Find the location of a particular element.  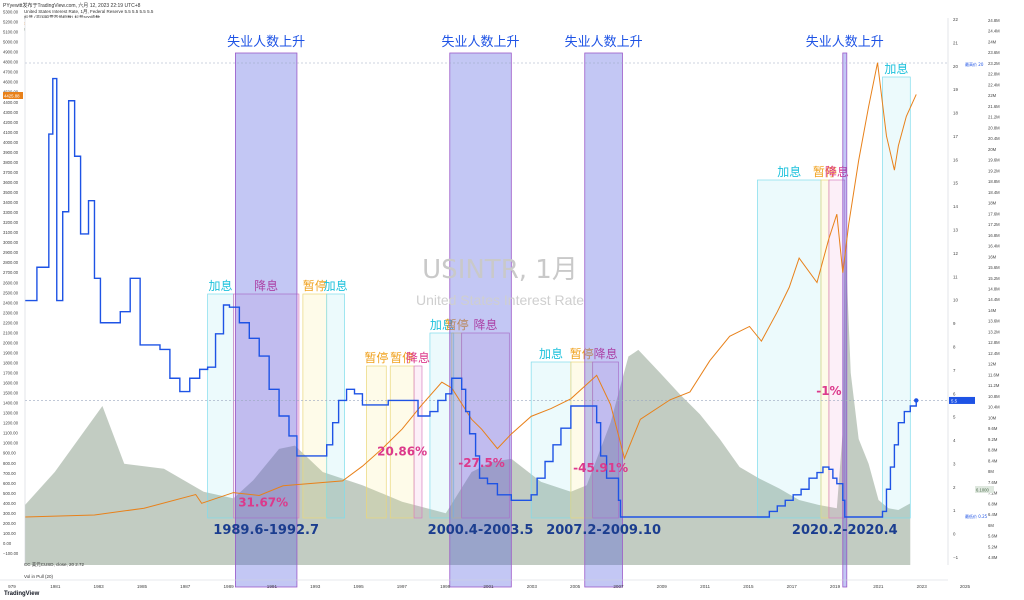

left-tick-31: 2200.00 is located at coordinates (11, 322).